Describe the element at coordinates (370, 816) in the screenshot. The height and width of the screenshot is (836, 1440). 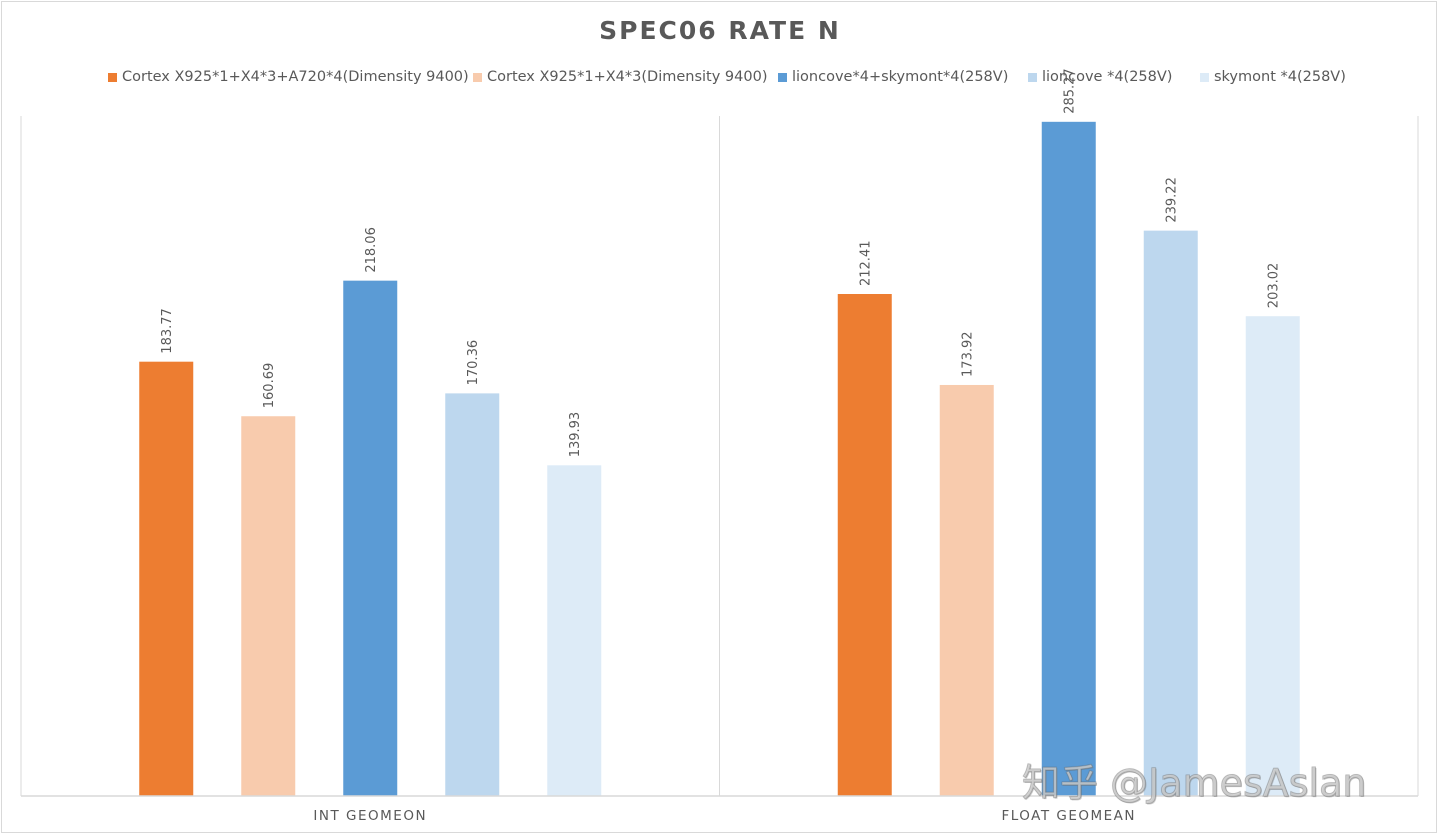
I see `category-label-1: INT GEOMEON` at that location.